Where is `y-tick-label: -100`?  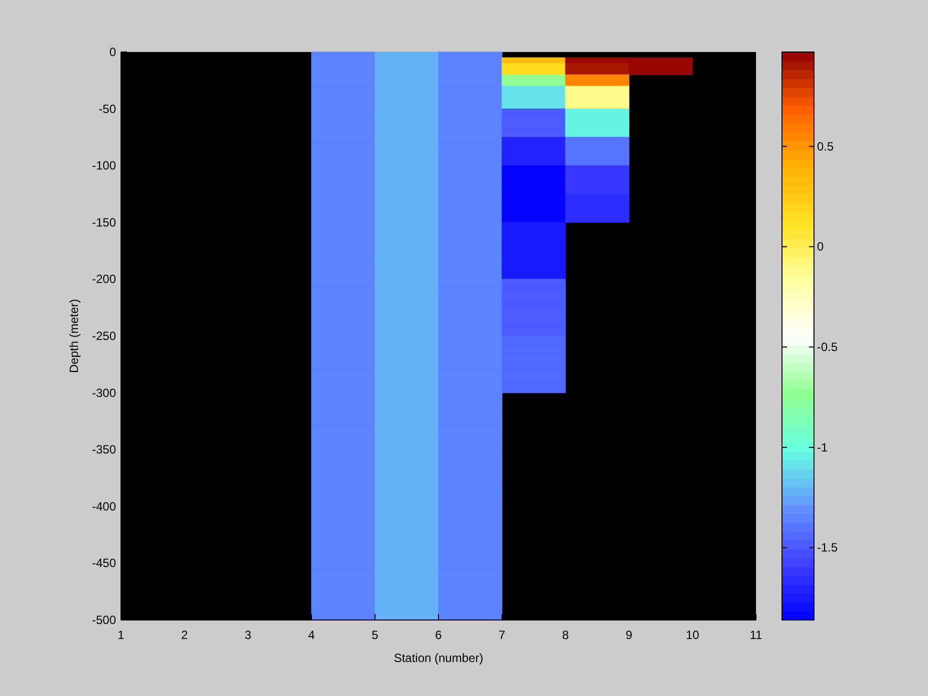
y-tick-label: -100 is located at coordinates (104, 165).